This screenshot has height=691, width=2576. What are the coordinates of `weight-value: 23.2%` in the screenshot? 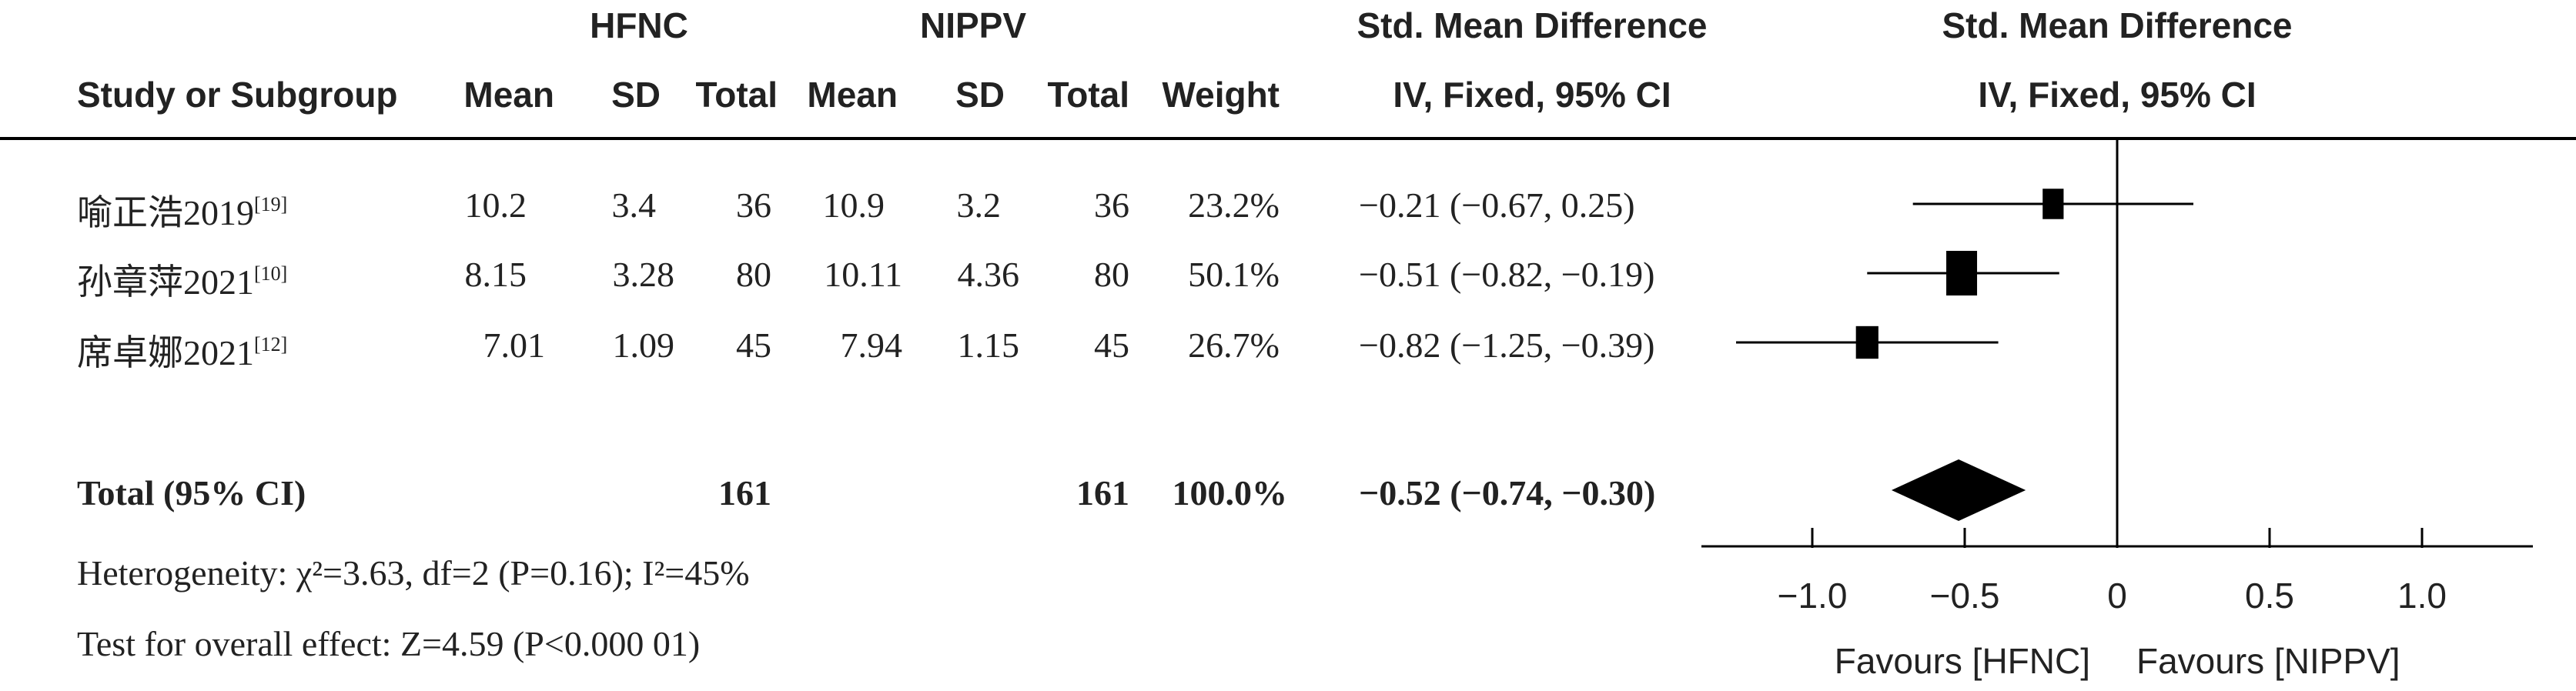 It's located at (1234, 205).